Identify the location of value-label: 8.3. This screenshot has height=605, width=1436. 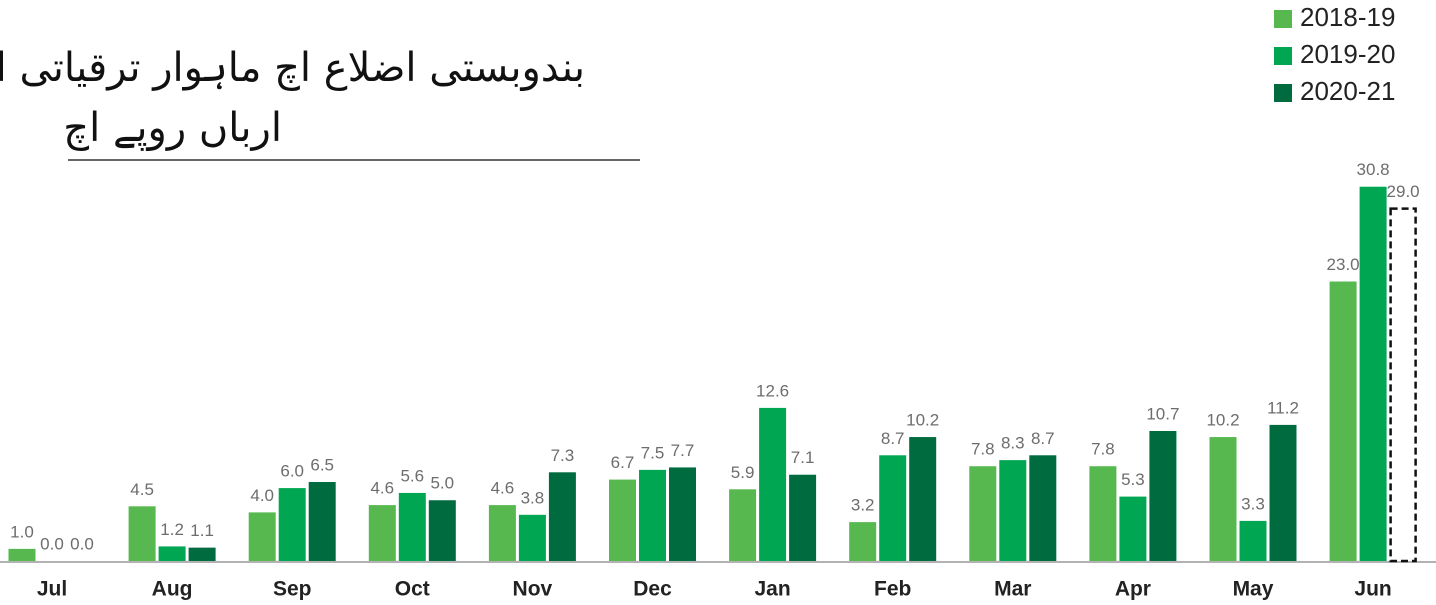
(1013, 443).